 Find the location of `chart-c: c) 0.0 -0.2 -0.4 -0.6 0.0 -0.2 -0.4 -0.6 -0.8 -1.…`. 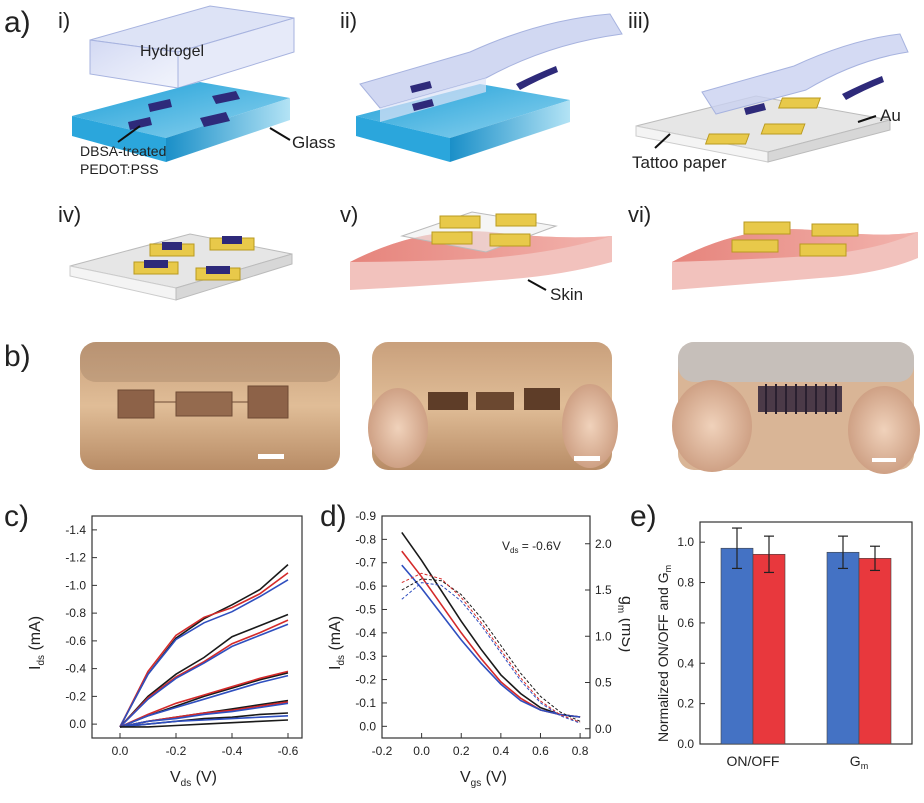

chart-c: c) 0.0 -0.2 -0.4 -0.6 0.0 -0.2 -0.4 -0.6 -0.8 -1.… is located at coordinates (153, 644).